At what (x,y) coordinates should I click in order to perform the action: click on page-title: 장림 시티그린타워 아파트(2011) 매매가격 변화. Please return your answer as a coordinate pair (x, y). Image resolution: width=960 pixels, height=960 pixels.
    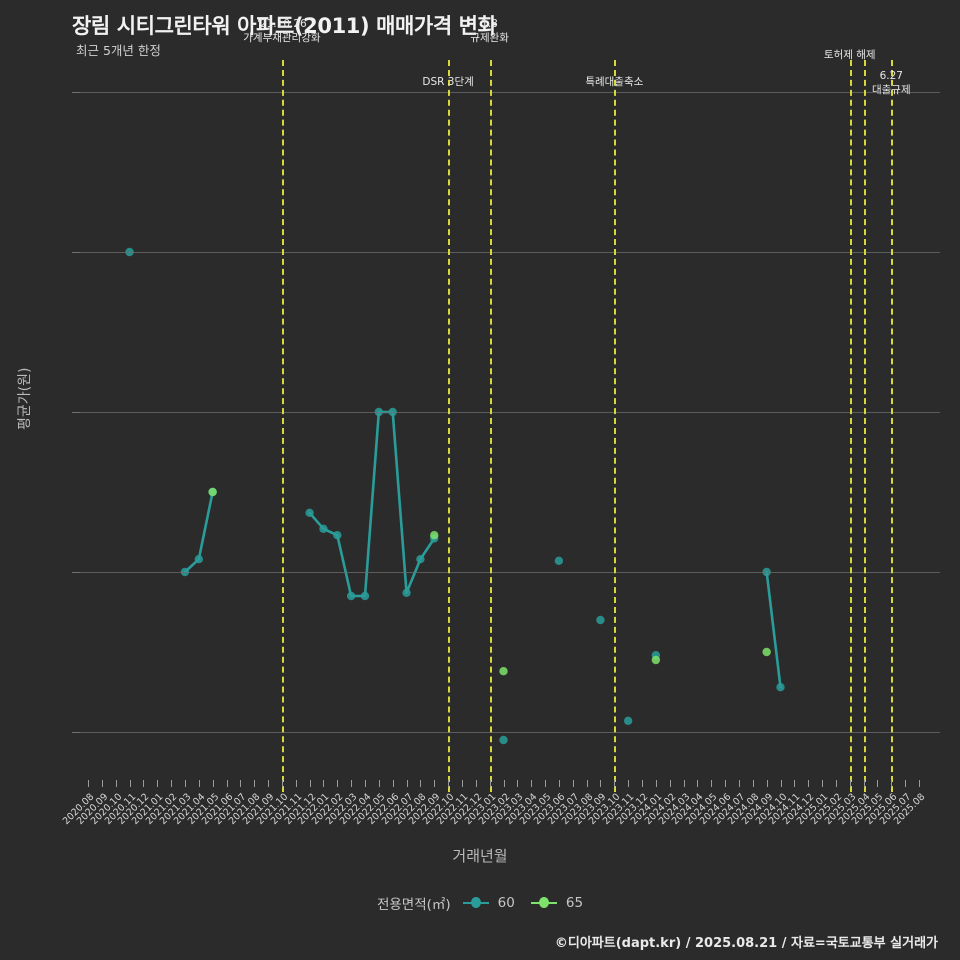
    Looking at the image, I should click on (284, 26).